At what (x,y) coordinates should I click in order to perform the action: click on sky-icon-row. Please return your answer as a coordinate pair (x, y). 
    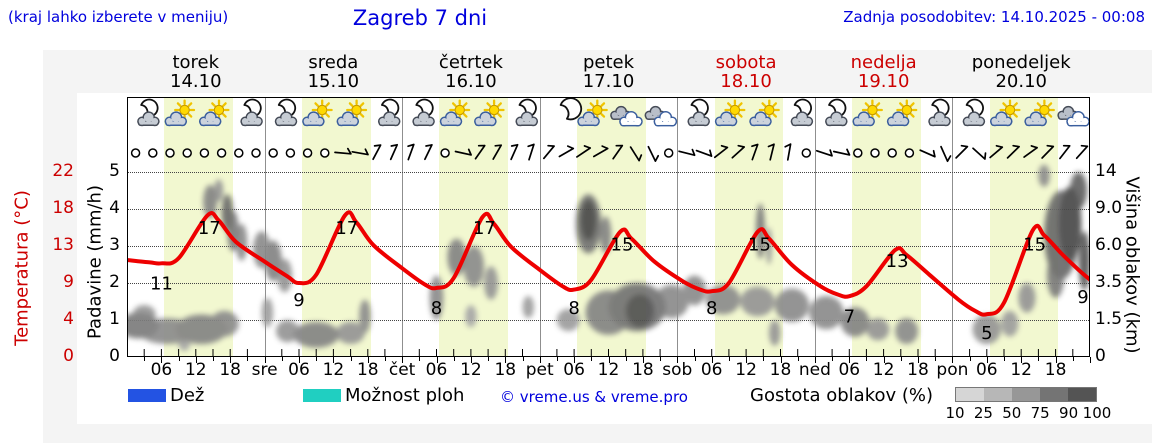
    Looking at the image, I should click on (613, 112).